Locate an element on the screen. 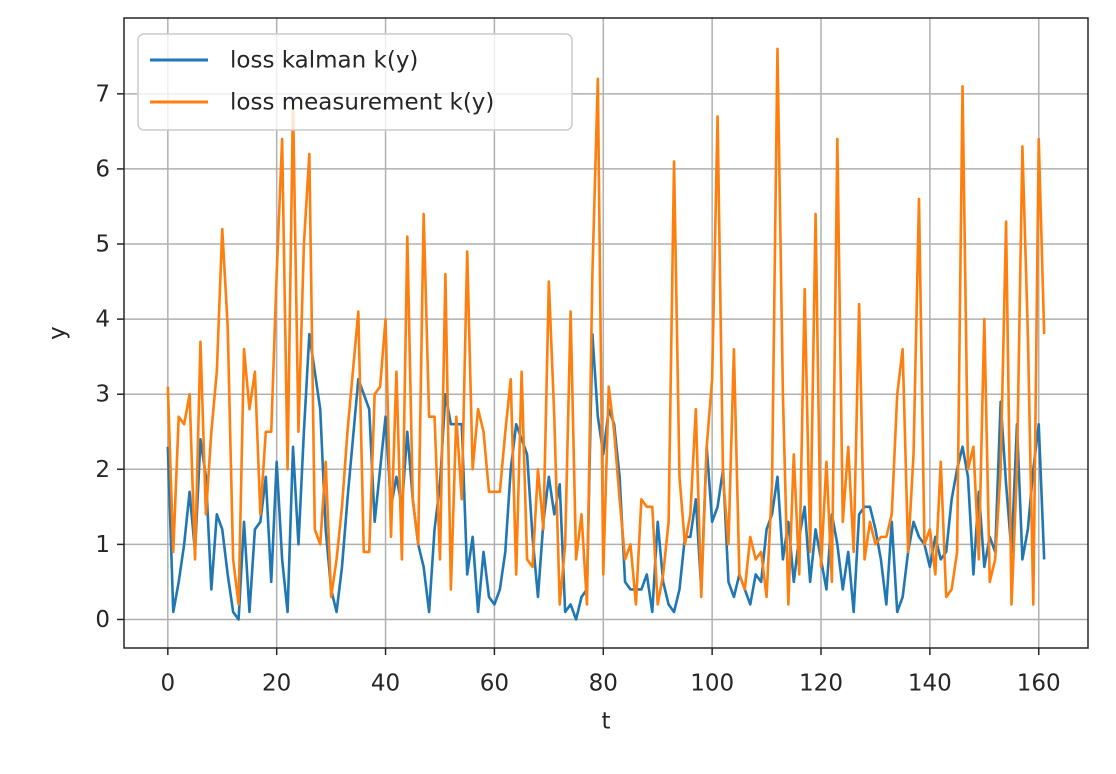 This screenshot has width=1116, height=774. y-tick-label: 0 is located at coordinates (102, 620).